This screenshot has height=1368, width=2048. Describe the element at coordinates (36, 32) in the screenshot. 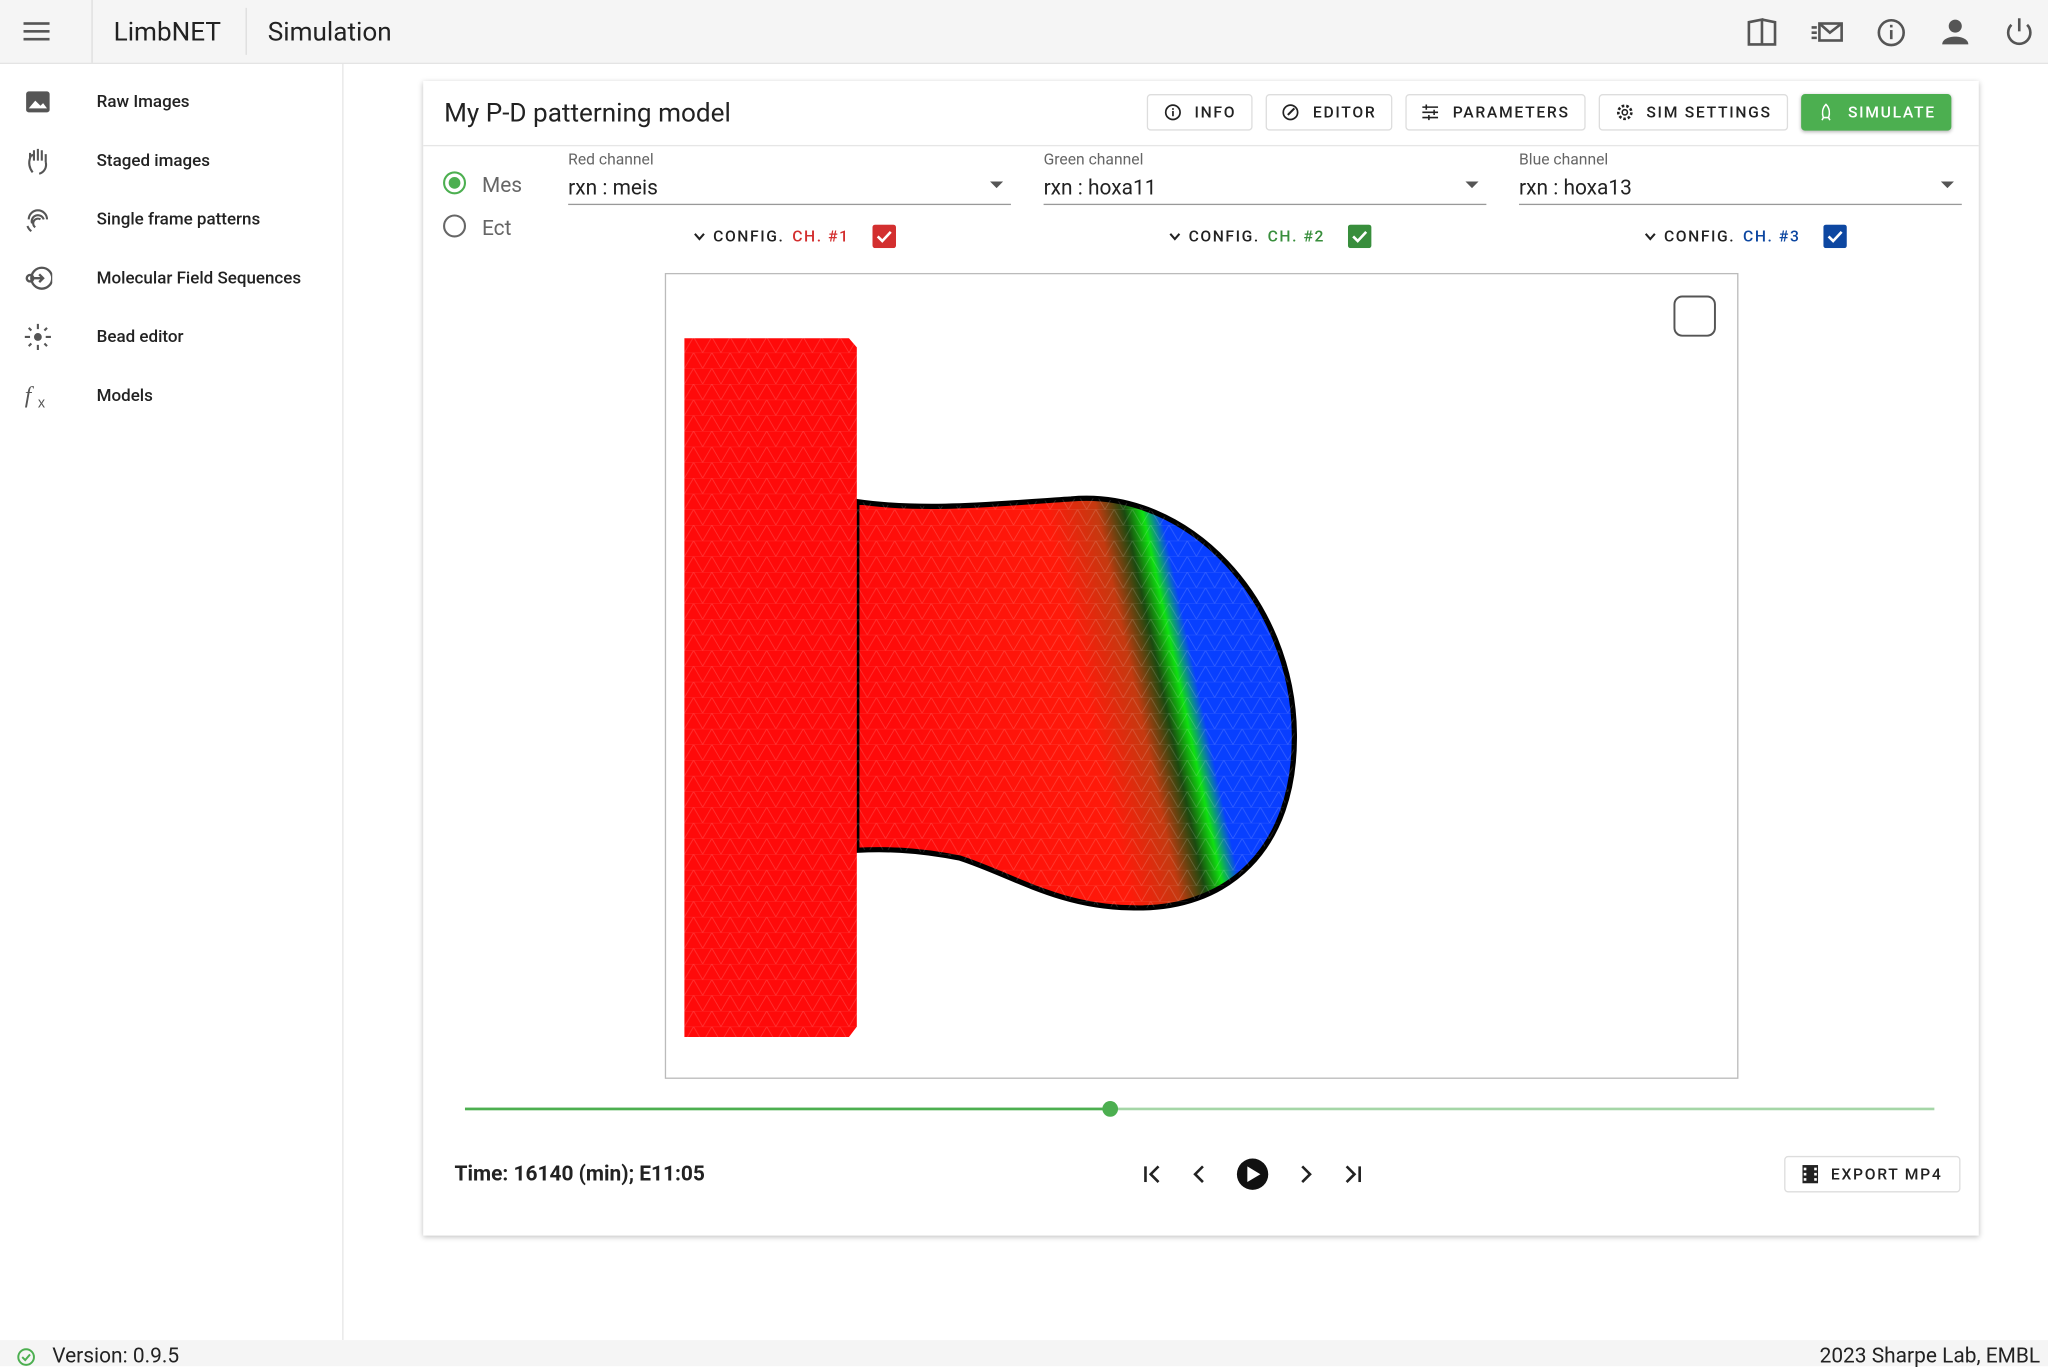

I see `menu-button` at that location.